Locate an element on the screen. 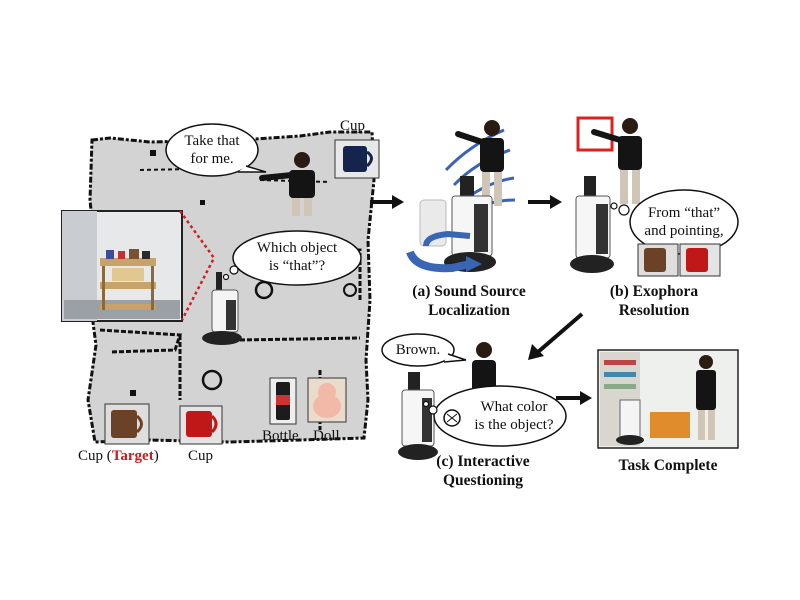  cup-target-image is located at coordinates (127, 424).